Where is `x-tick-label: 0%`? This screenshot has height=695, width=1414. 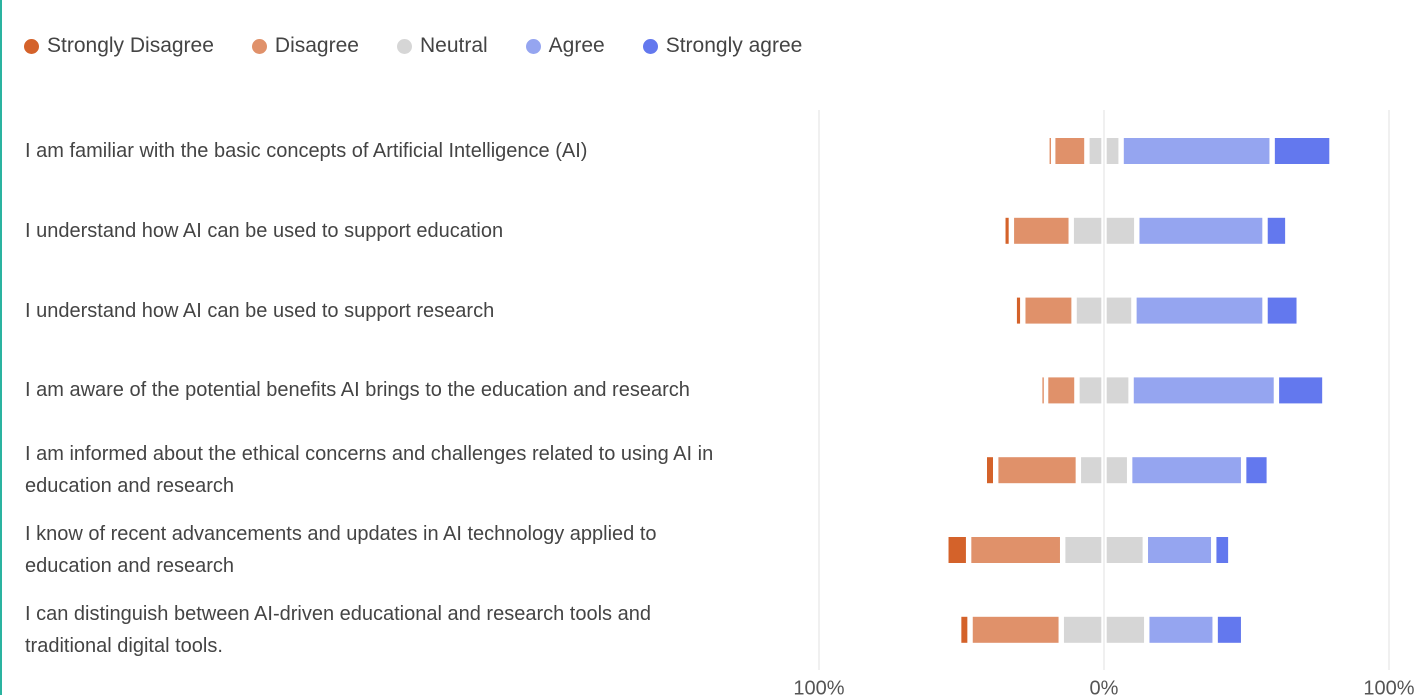 x-tick-label: 0% is located at coordinates (1104, 686).